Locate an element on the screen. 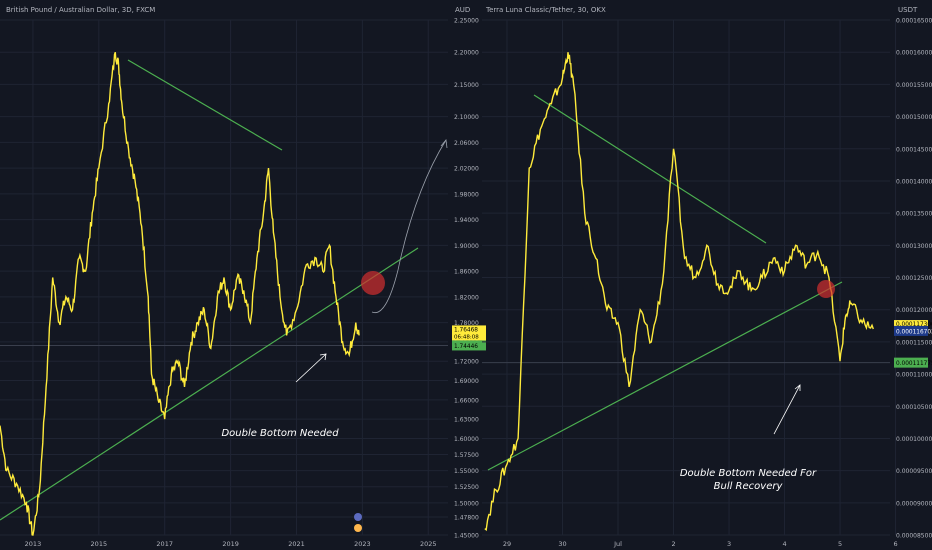 The width and height of the screenshot is (932, 550). right-chart-title: Terra Luna Classic/Tether, 30, OKX is located at coordinates (545, 10).